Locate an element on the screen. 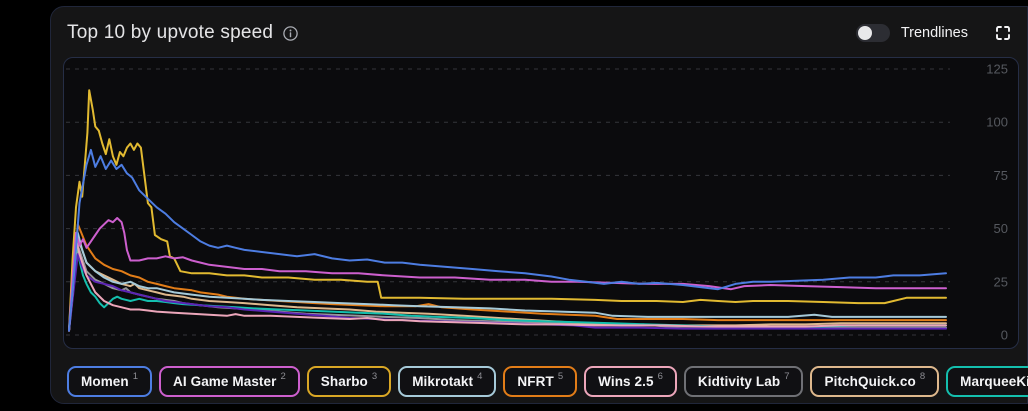 Image resolution: width=1028 pixels, height=411 pixels. fullscreen-icon is located at coordinates (1003, 33).